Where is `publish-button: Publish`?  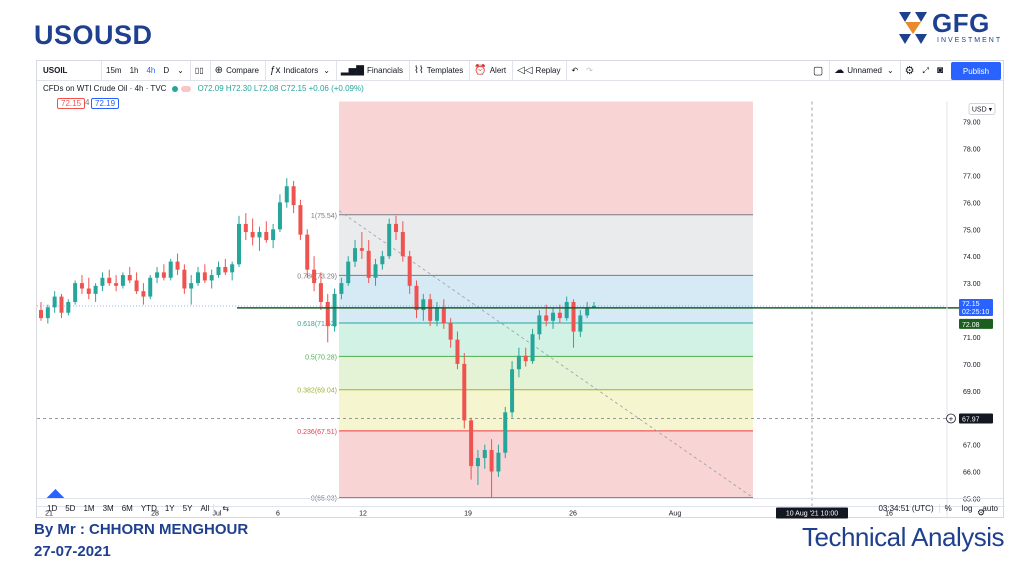
publish-button: Publish is located at coordinates (976, 71).